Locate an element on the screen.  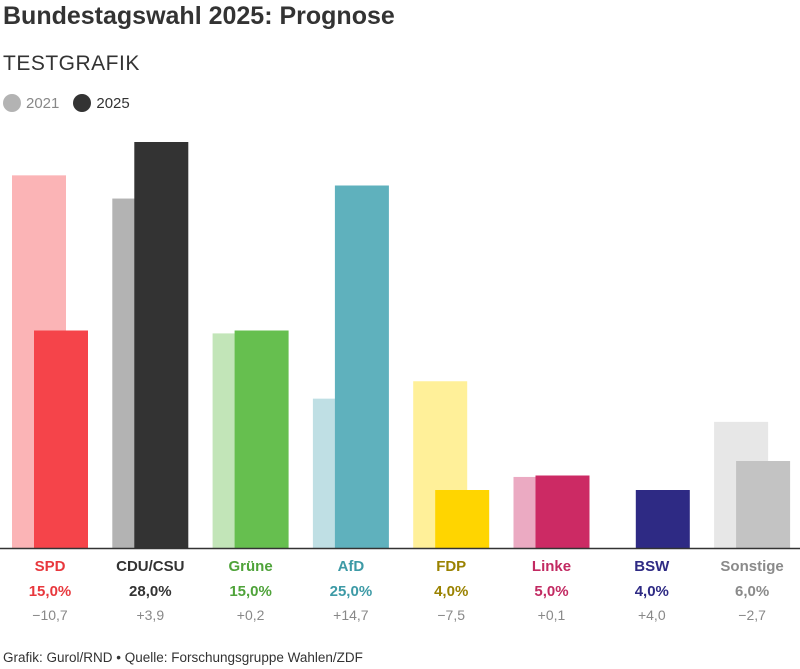
legend-swatch-2025 is located at coordinates (82, 103).